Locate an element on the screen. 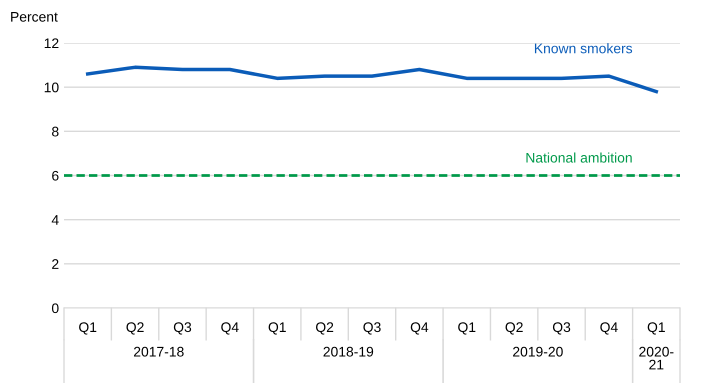 This screenshot has width=709, height=383. y-tick-label: 0 is located at coordinates (55, 308).